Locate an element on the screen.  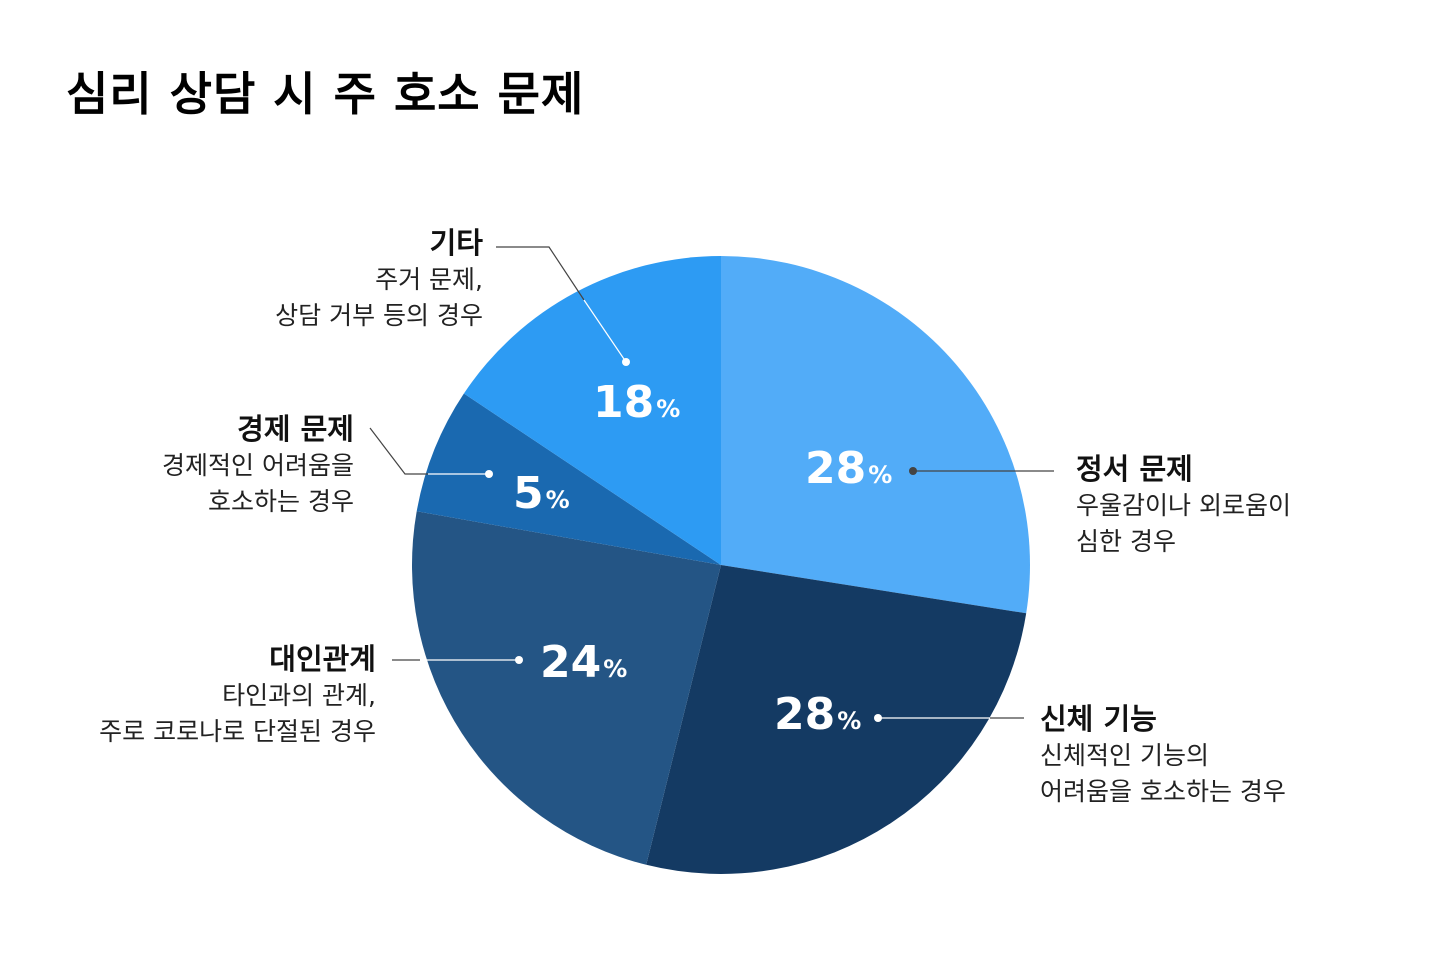
callout-title: 경제 문제 is located at coordinates (295, 429).